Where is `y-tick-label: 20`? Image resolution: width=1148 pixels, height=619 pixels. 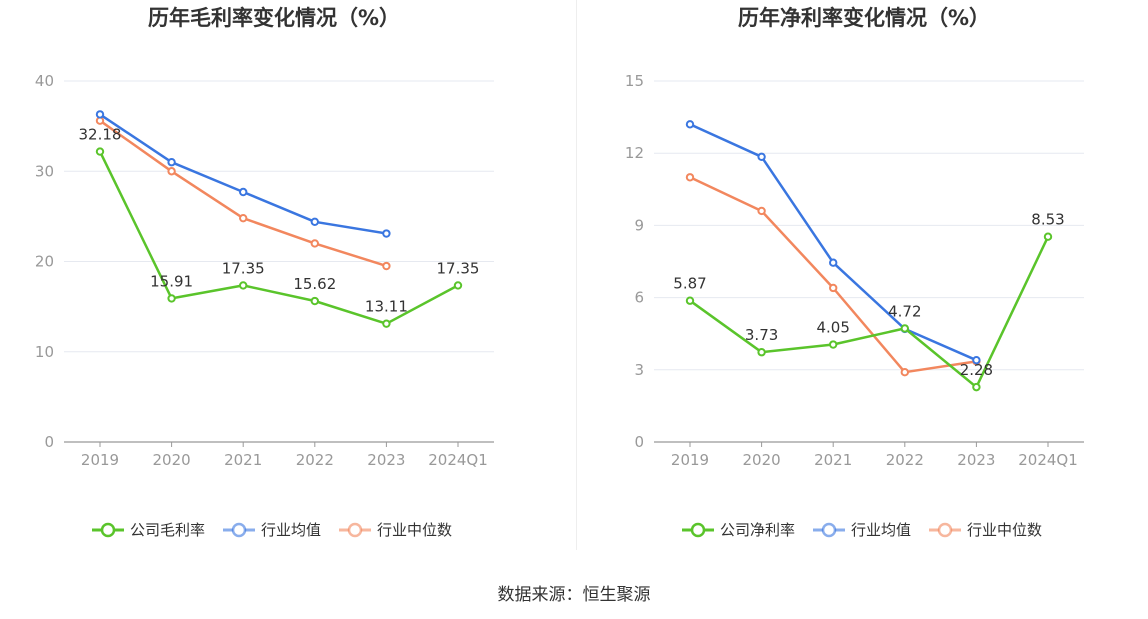 y-tick-label: 20 is located at coordinates (44, 262).